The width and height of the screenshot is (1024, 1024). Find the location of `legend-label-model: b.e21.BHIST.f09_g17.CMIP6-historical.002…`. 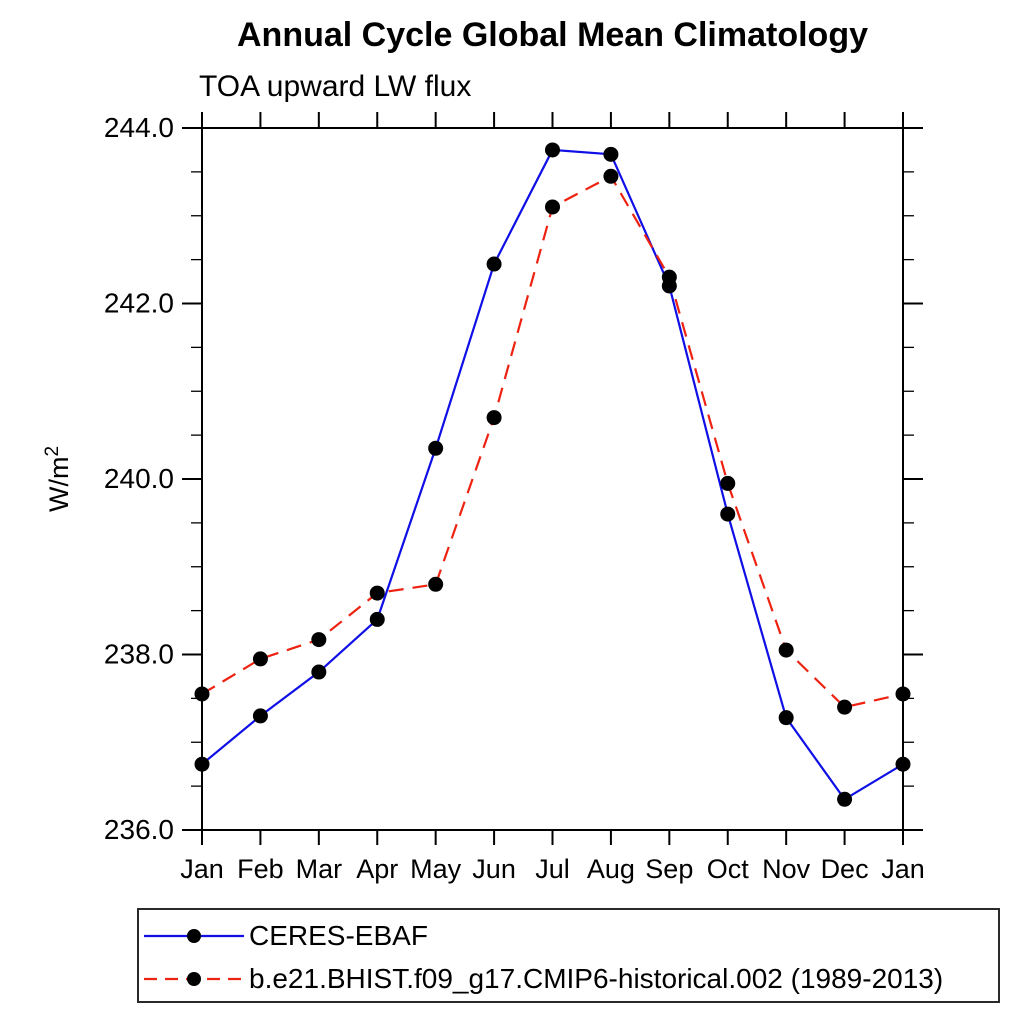

legend-label-model: b.e21.BHIST.f09_g17.CMIP6-historical.002… is located at coordinates (596, 978).